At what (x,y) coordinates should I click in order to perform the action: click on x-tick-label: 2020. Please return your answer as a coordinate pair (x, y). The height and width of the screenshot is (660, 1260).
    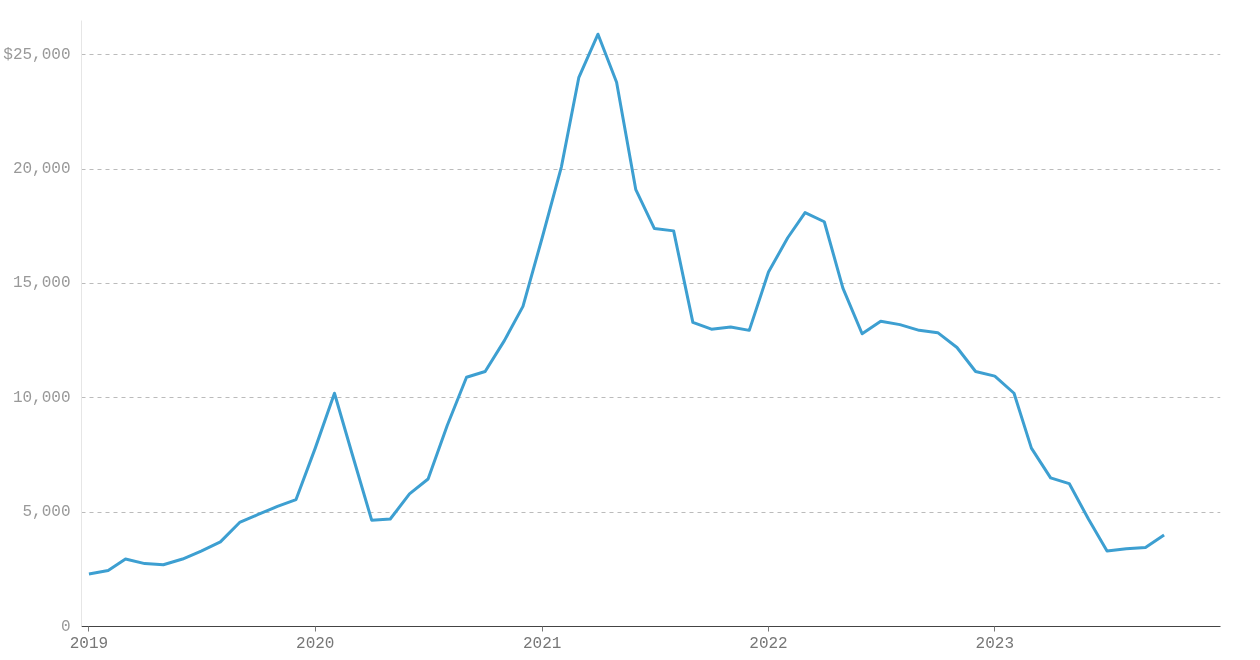
    Looking at the image, I should click on (315, 643).